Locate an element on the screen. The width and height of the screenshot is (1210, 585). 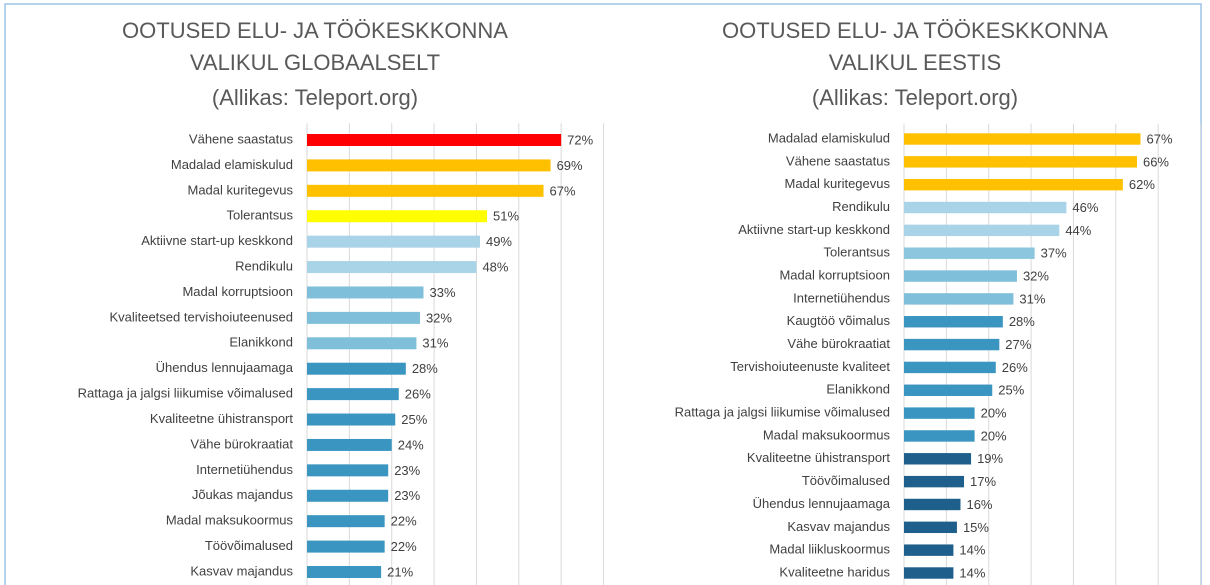
category-label: Tervishoiuteenuste kvaliteet is located at coordinates (810, 366).